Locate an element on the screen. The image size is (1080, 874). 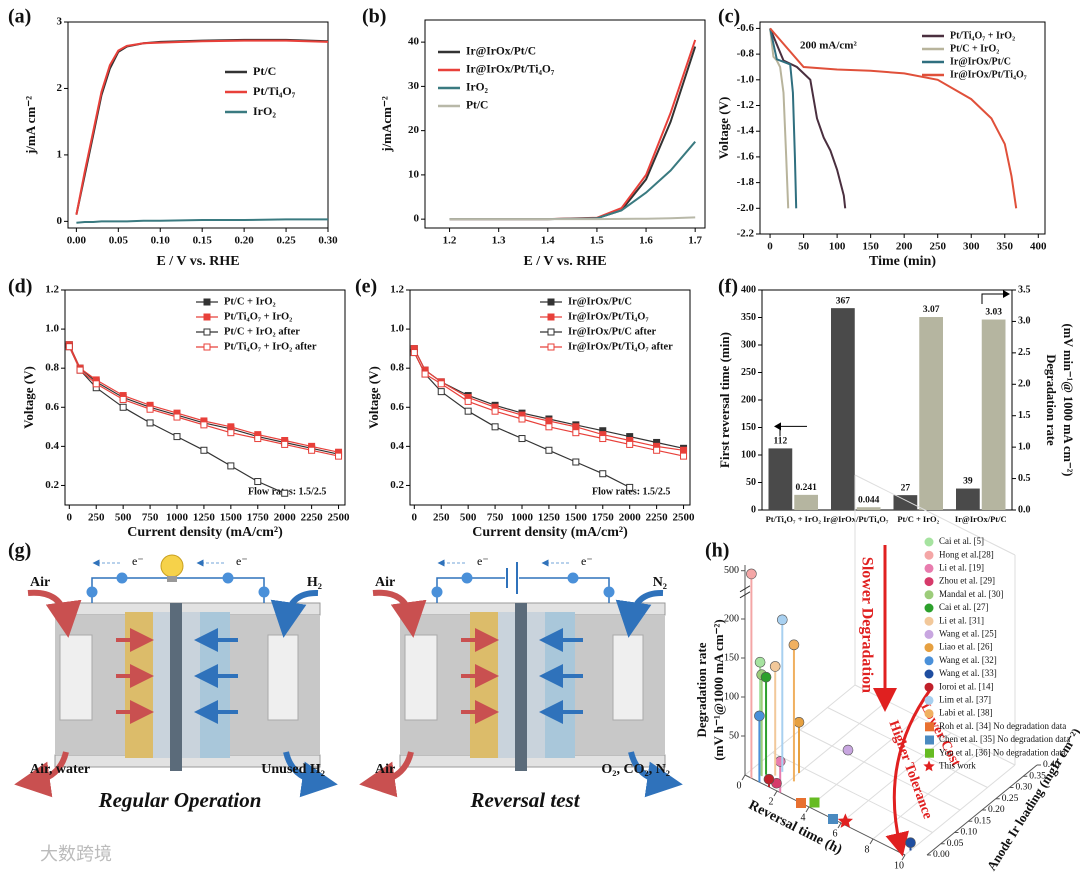
bar-value-label: 3.03 is located at coordinates (993, 313).